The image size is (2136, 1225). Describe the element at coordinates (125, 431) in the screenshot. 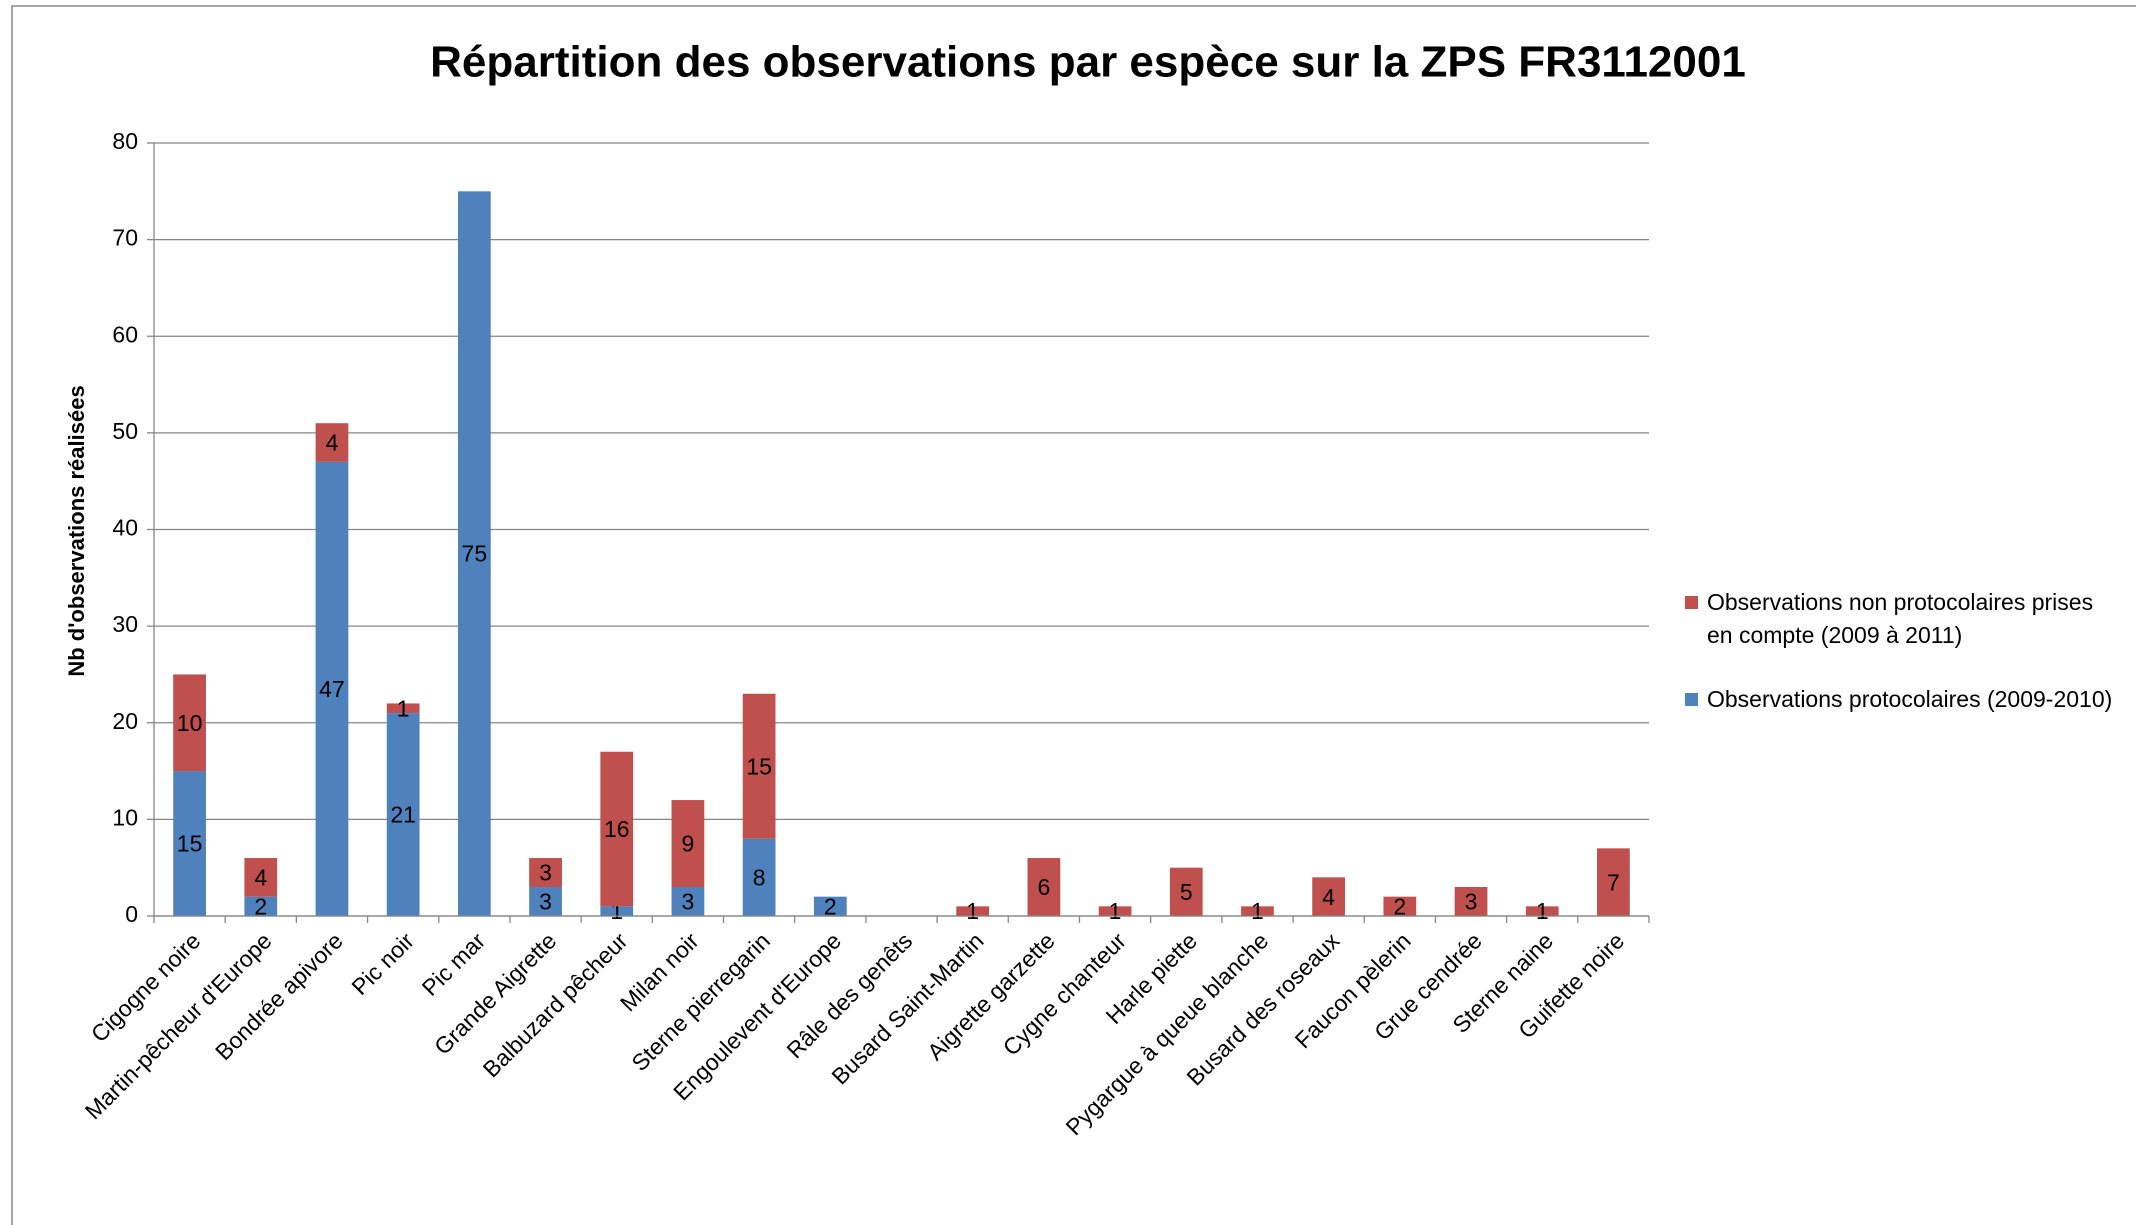

I see `y-tick-label: 50` at that location.